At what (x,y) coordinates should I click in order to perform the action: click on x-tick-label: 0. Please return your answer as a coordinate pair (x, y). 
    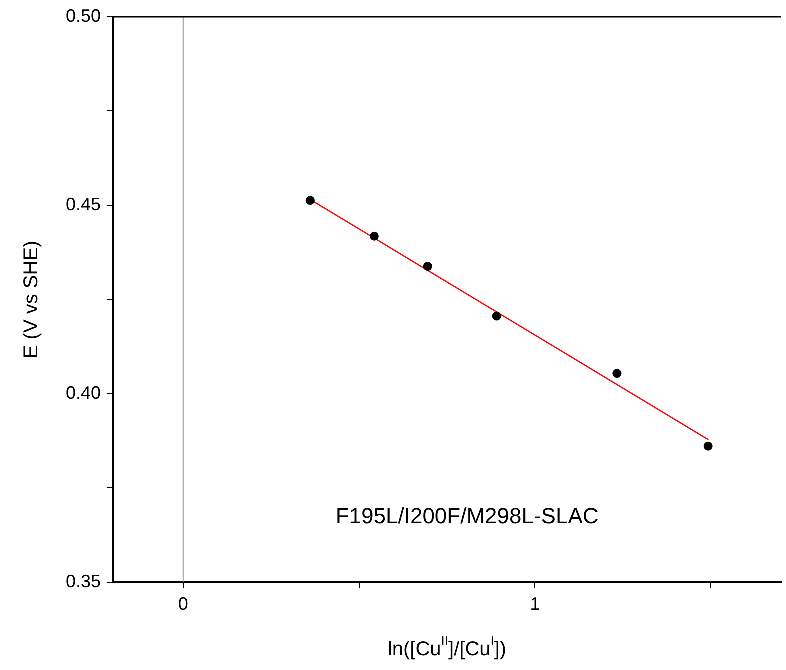
    Looking at the image, I should click on (183, 604).